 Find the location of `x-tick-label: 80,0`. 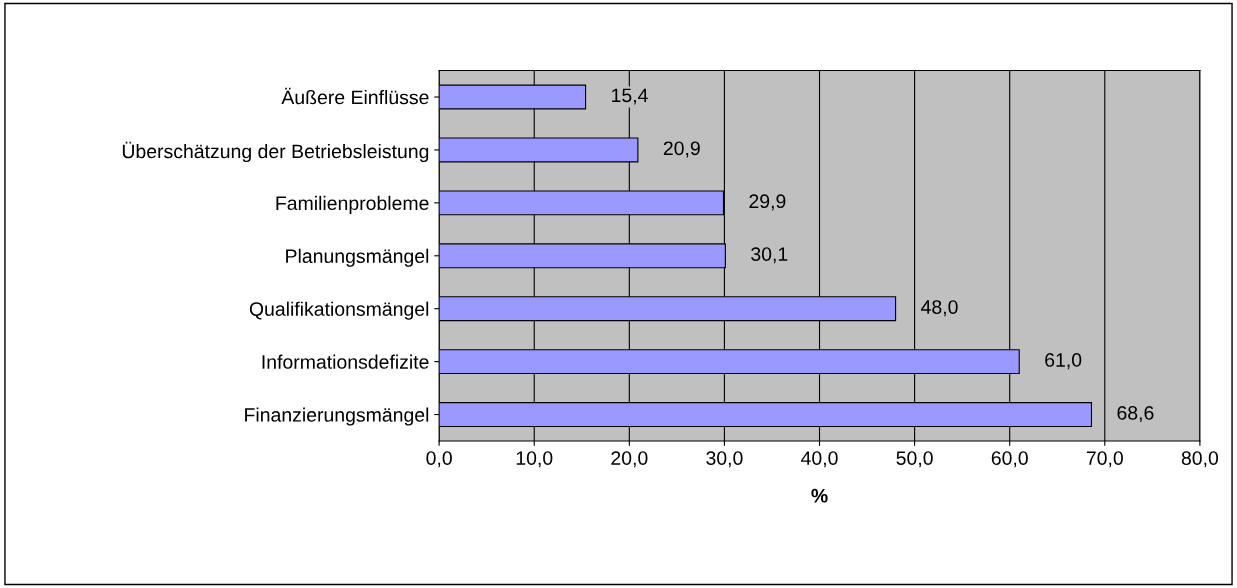

x-tick-label: 80,0 is located at coordinates (1200, 459).